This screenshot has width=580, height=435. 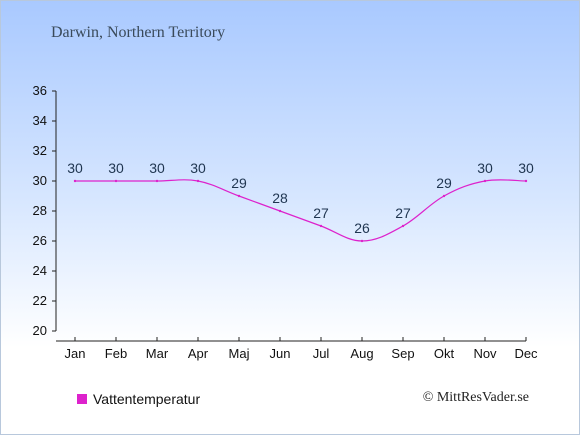 What do you see at coordinates (82, 399) in the screenshot?
I see `legend-swatch` at bounding box center [82, 399].